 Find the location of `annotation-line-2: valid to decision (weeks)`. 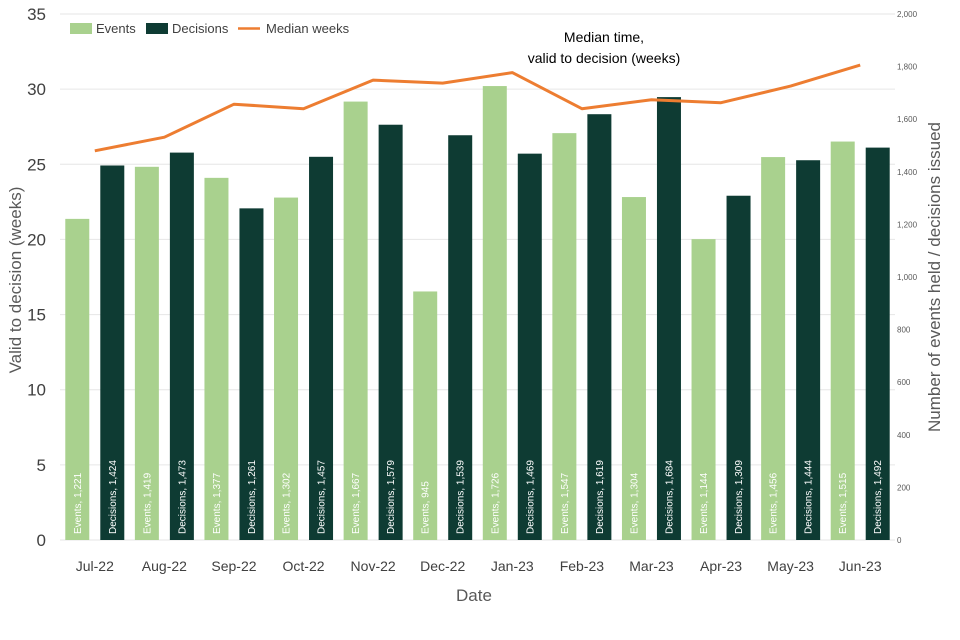

annotation-line-2: valid to decision (weeks) is located at coordinates (604, 58).